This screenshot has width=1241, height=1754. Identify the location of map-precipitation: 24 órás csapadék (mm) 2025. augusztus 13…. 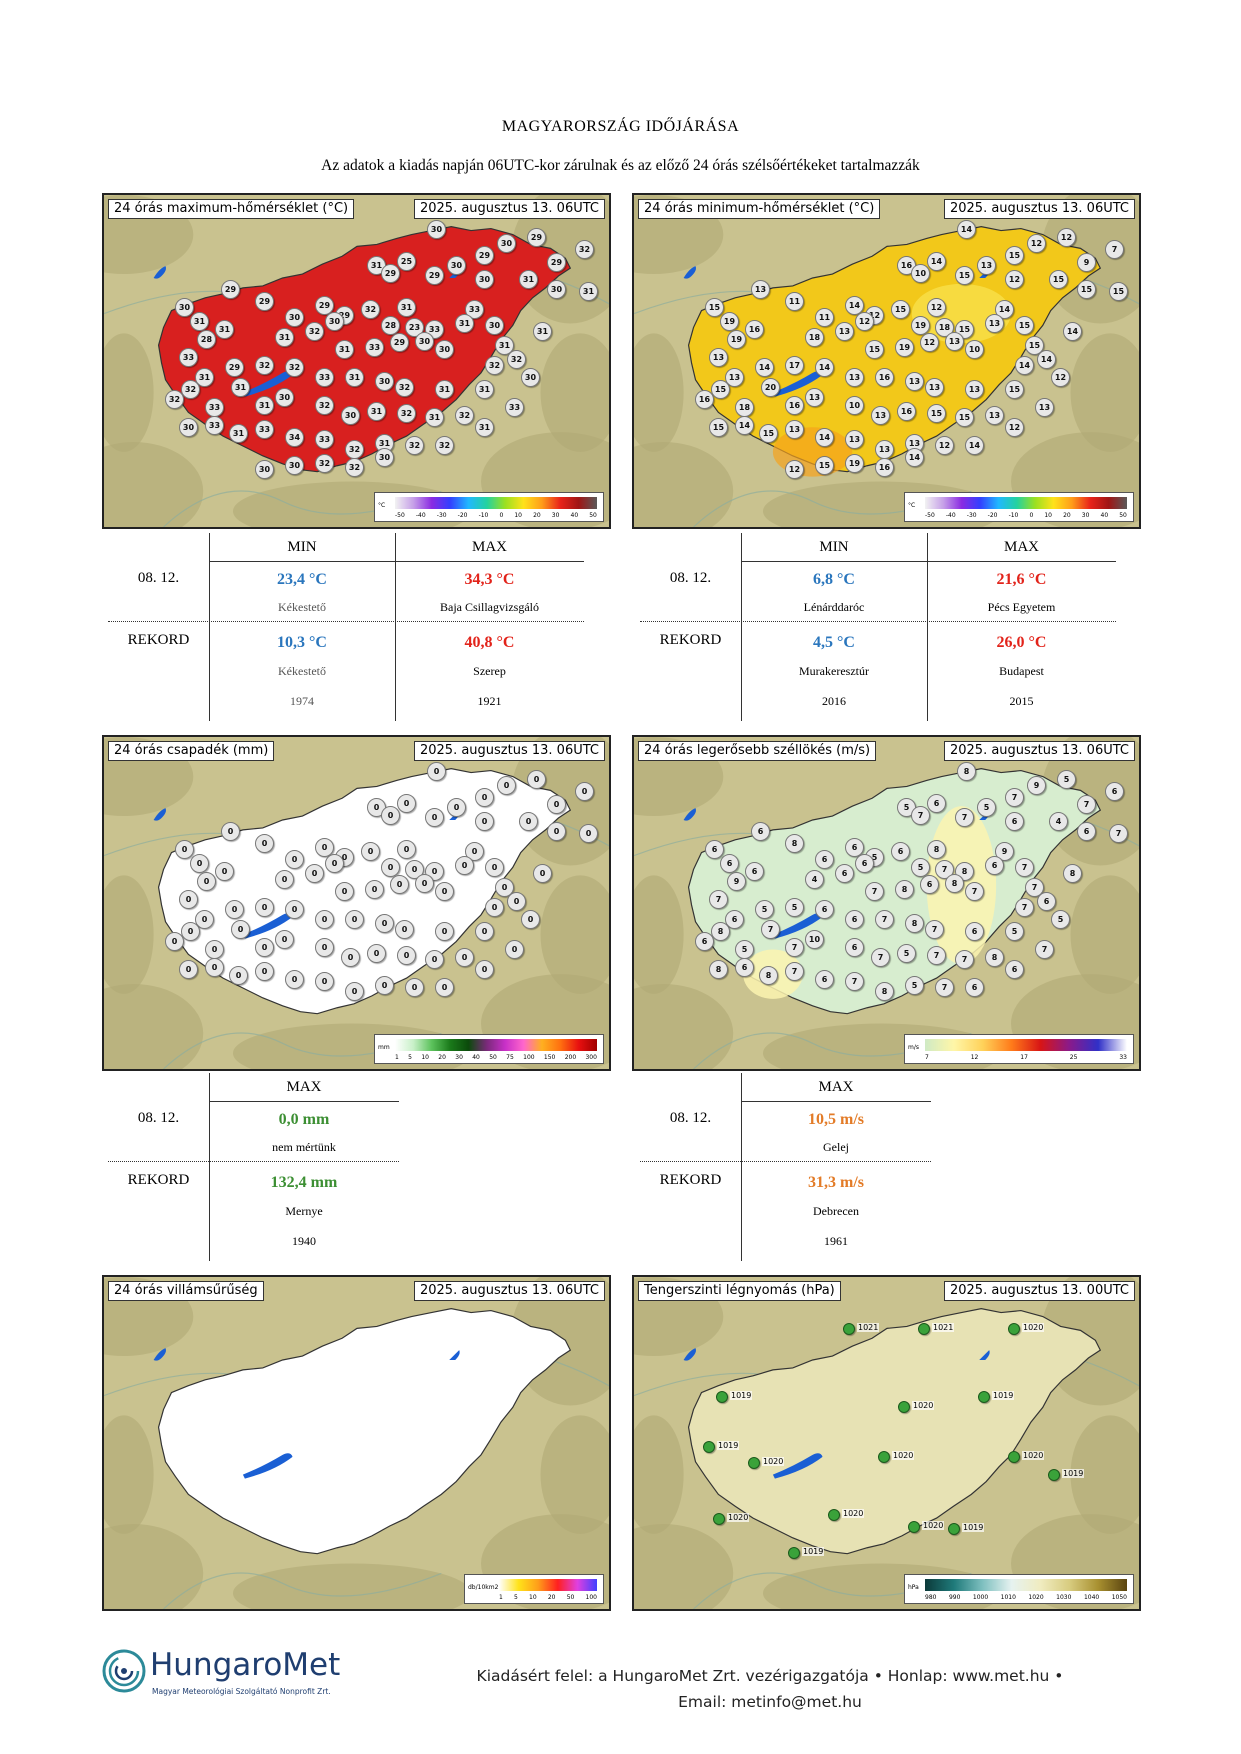
(356, 903).